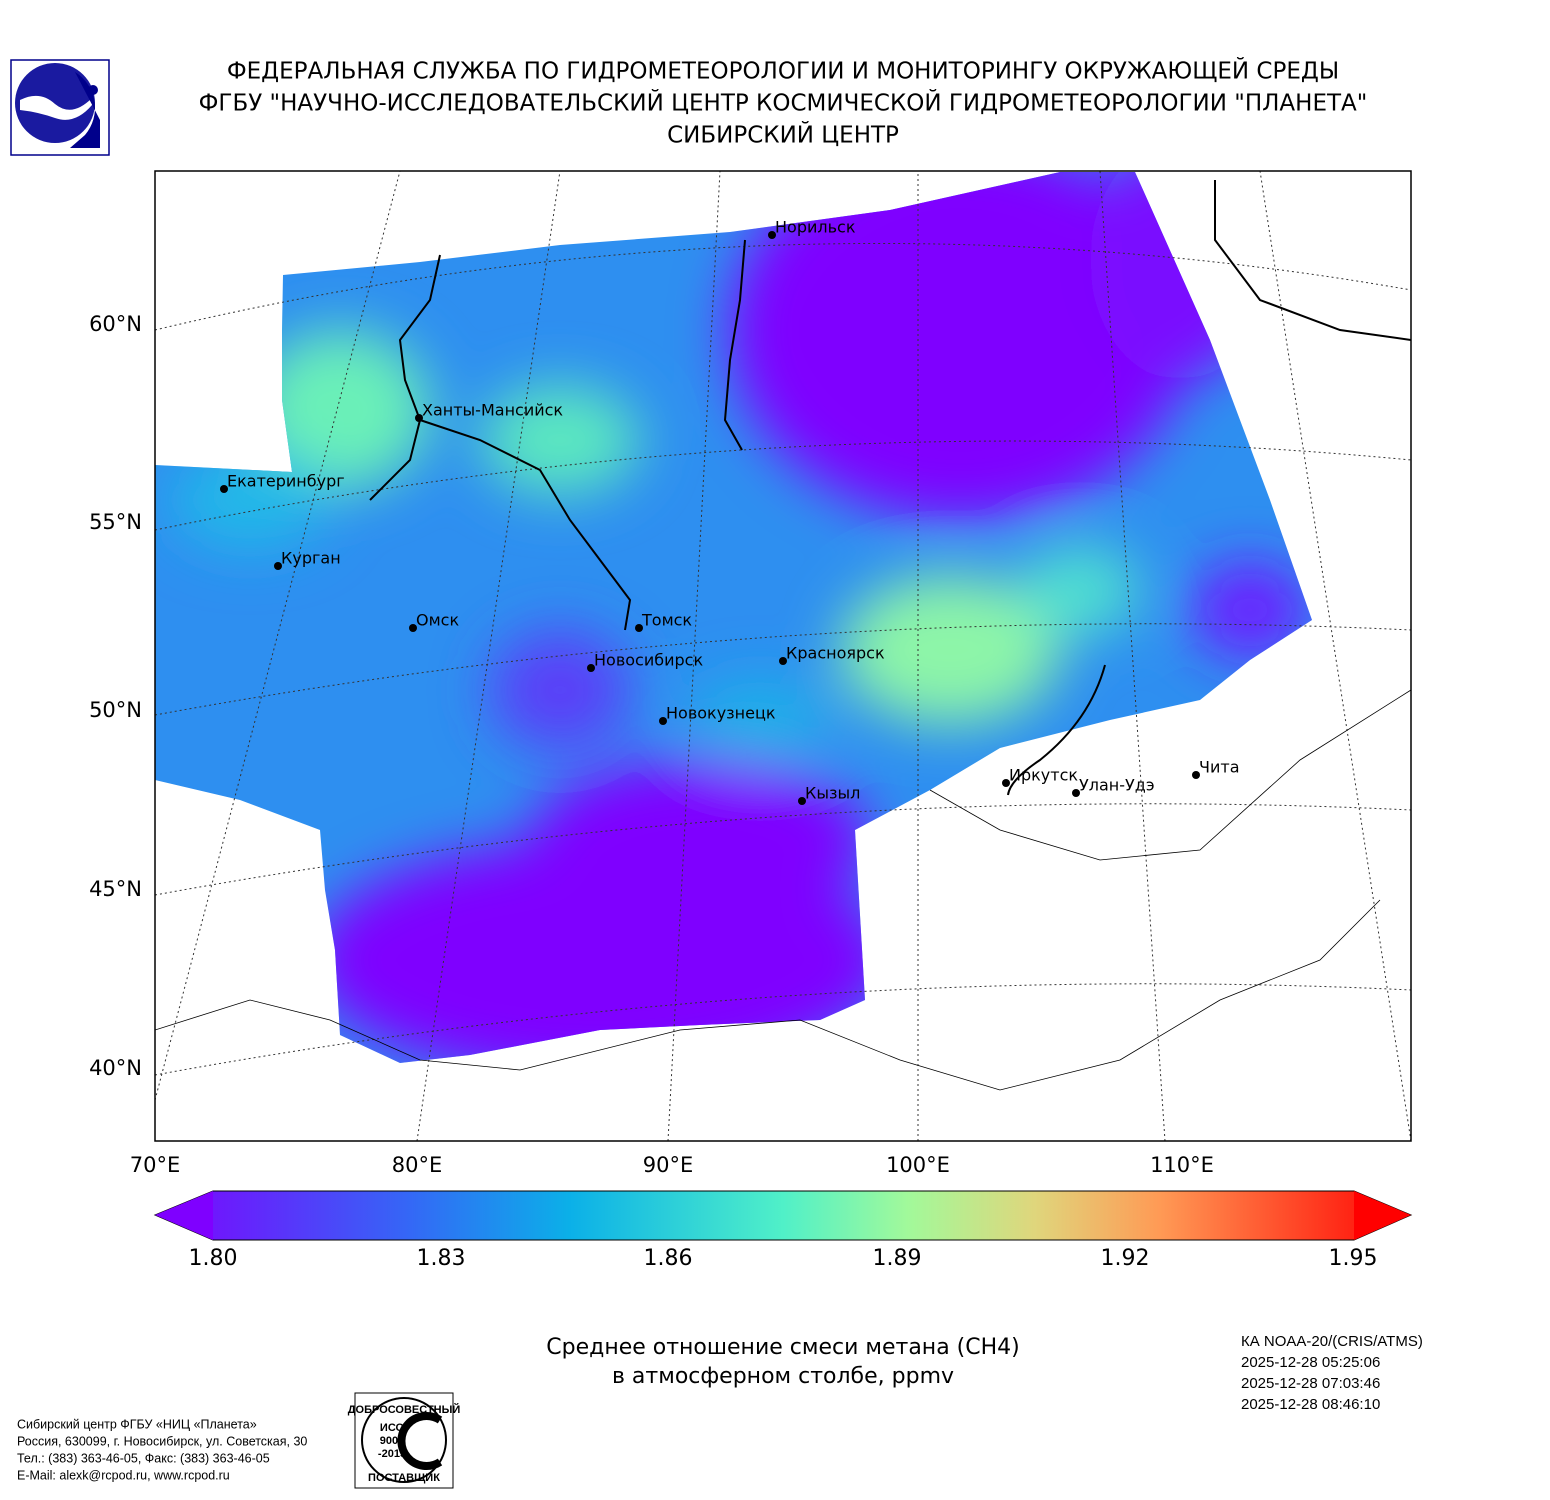 This screenshot has height=1500, width=1550. Describe the element at coordinates (721, 713) in the screenshot. I see `city-label: Новокузнецк` at that location.